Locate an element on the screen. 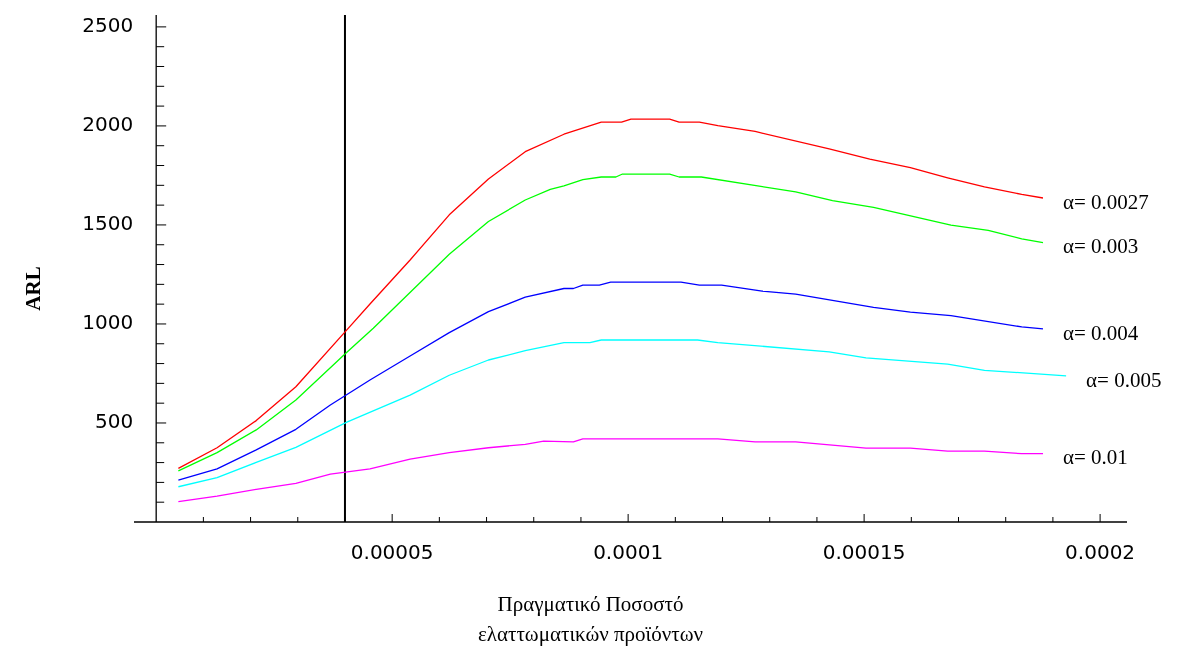 The width and height of the screenshot is (1184, 657). y-tick-label: 2000 is located at coordinates (108, 124).